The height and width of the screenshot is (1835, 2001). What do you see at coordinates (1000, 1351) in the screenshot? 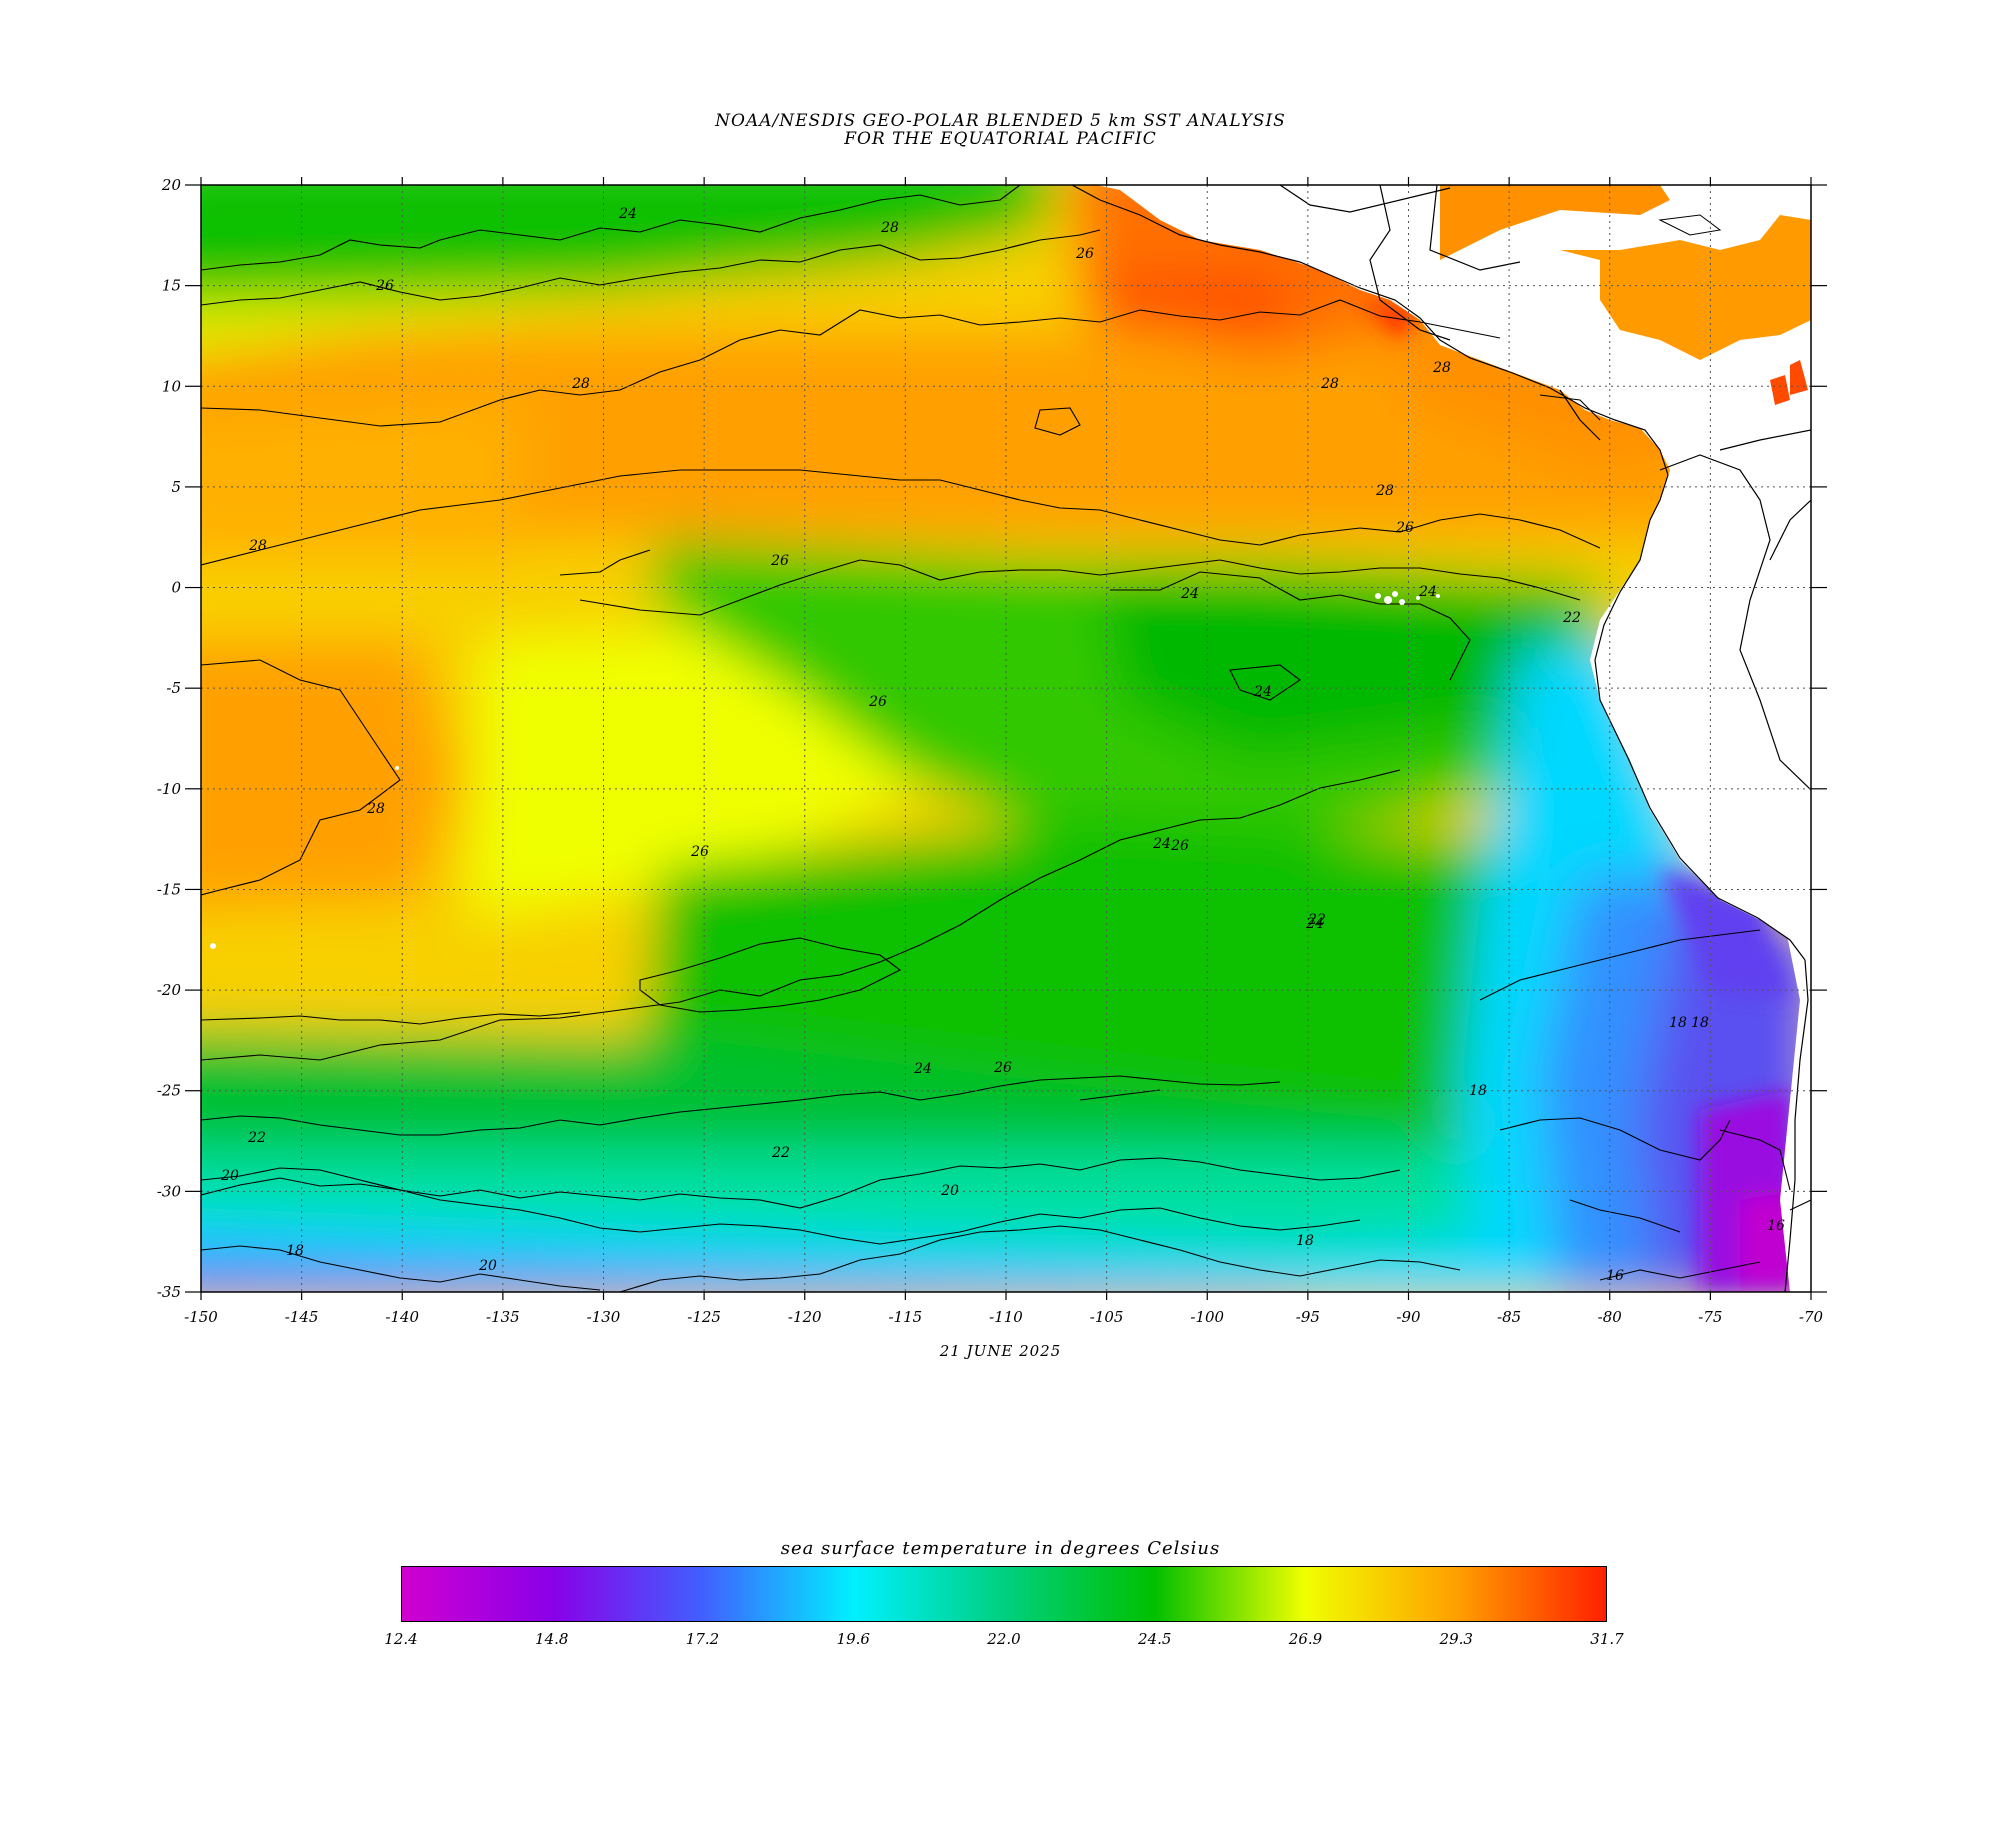
I see `analysis-date: 21 JUNE 2025` at bounding box center [1000, 1351].